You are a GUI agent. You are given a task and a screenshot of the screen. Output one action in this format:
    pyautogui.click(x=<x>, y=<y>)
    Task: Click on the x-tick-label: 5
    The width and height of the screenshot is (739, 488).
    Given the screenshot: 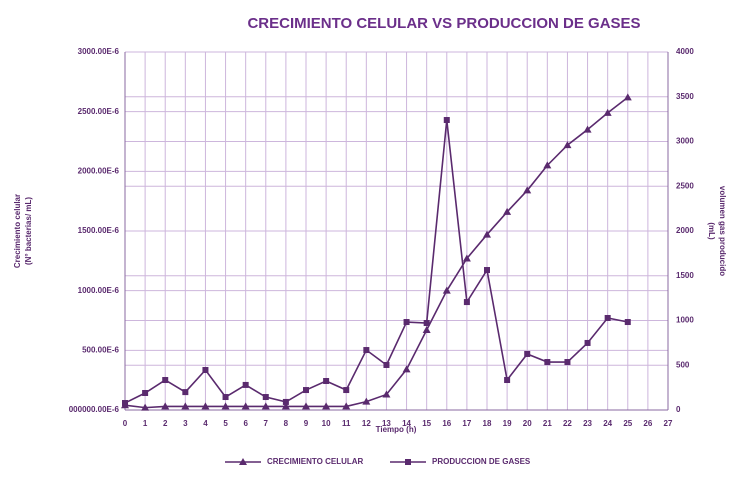 What is the action you would take?
    pyautogui.click(x=225, y=423)
    